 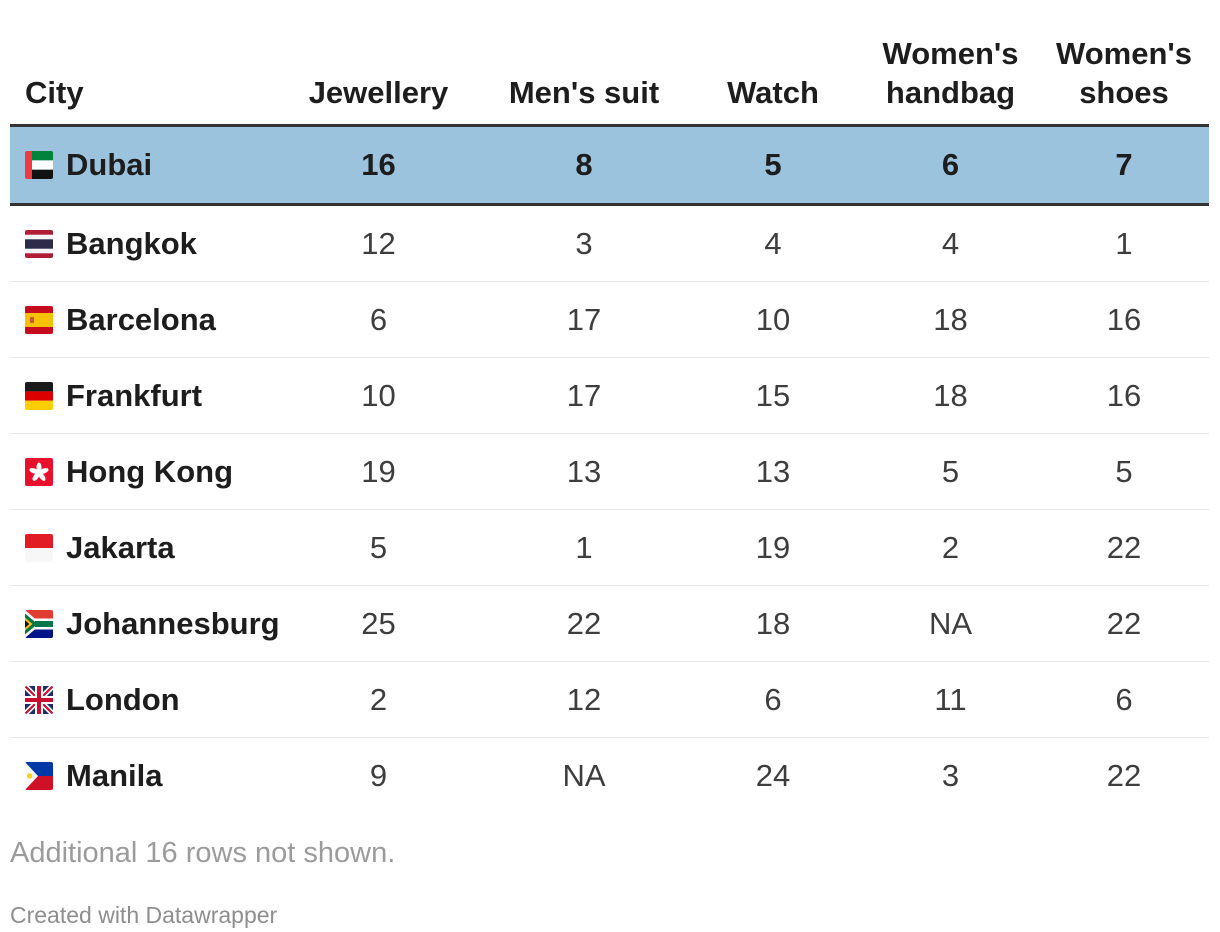 What do you see at coordinates (773, 66) in the screenshot?
I see `column-header-watch: Watch` at bounding box center [773, 66].